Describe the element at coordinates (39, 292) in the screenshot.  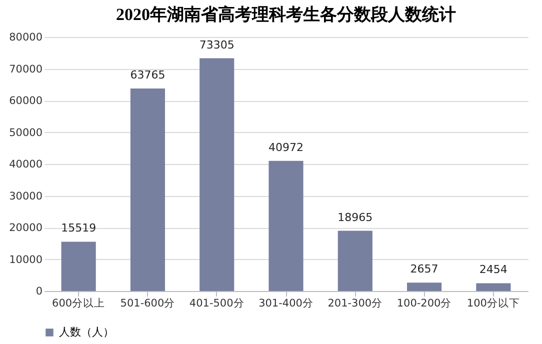
I see `y-tick-label: 0` at that location.